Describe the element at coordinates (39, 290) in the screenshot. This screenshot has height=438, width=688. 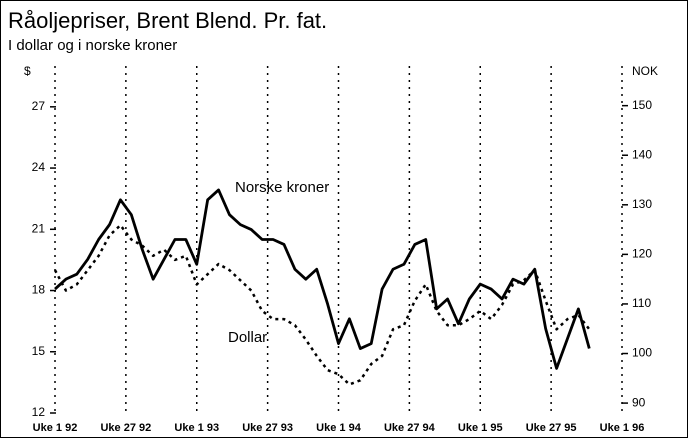
I see `y-tick-label: 18` at that location.